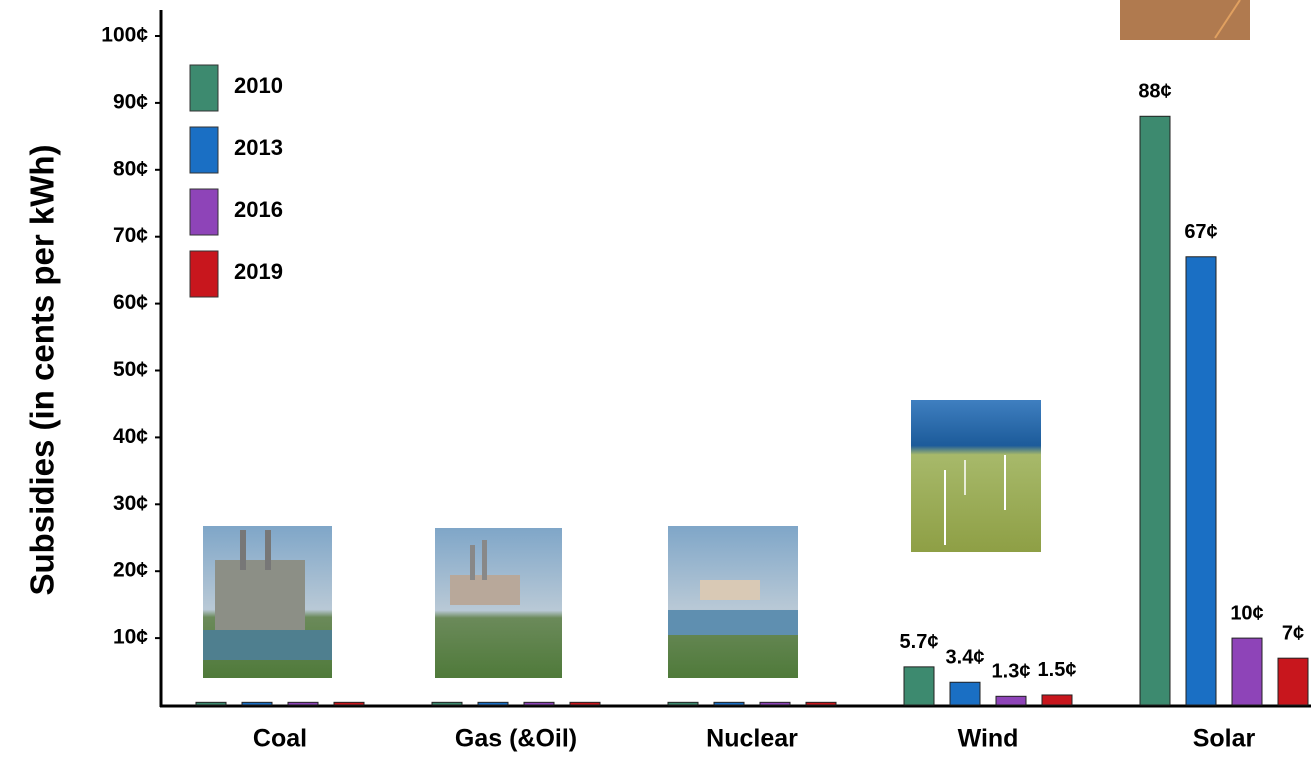 The width and height of the screenshot is (1311, 778). I want to click on value-label: 1.5¢, so click(1057, 670).